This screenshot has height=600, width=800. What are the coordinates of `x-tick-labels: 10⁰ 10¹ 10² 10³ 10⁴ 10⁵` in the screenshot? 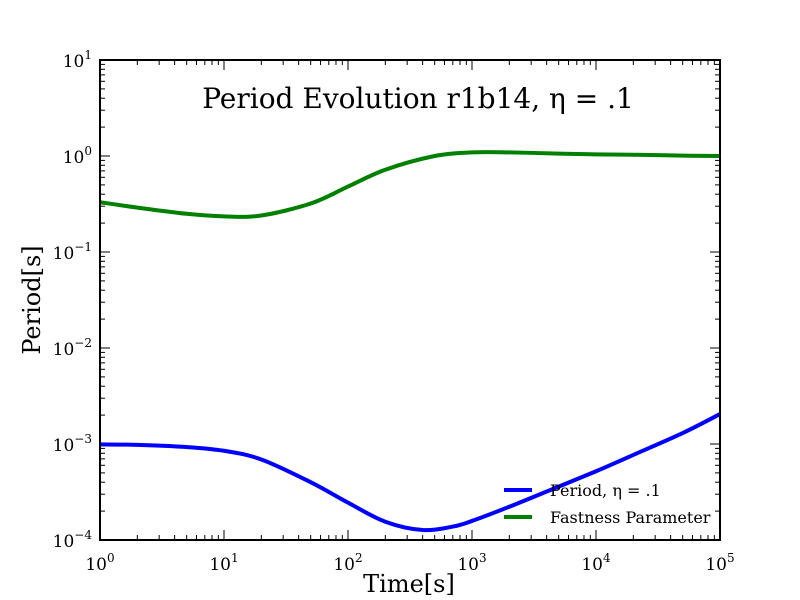 It's located at (409, 563).